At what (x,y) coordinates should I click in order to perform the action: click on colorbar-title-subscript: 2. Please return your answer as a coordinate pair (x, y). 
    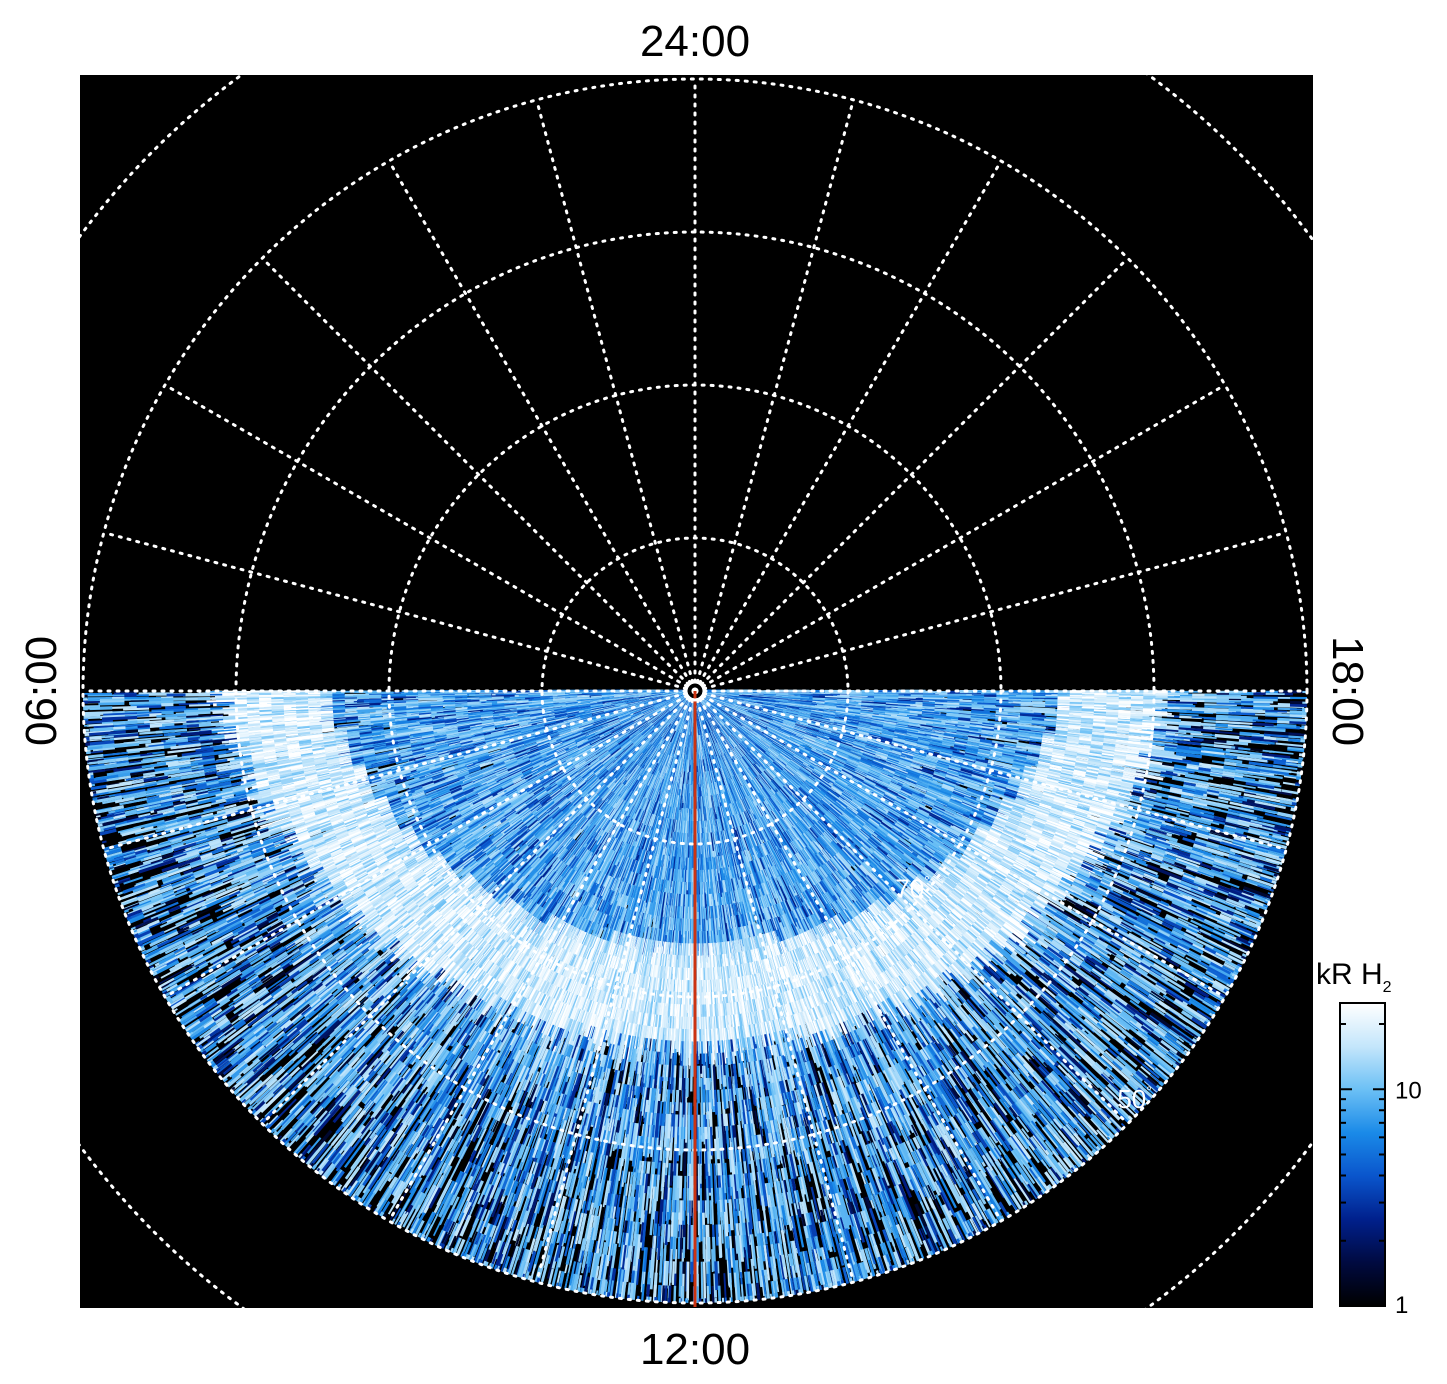
    Looking at the image, I should click on (1387, 987).